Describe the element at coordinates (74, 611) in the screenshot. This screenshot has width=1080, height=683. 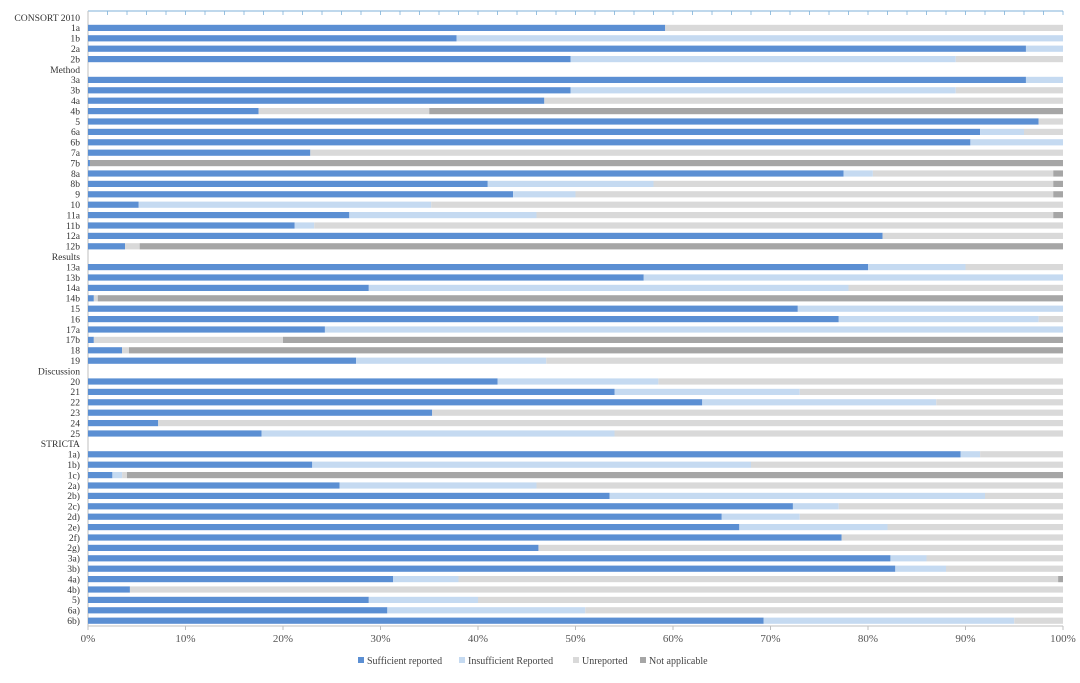
I see `row-label: 6a)` at that location.